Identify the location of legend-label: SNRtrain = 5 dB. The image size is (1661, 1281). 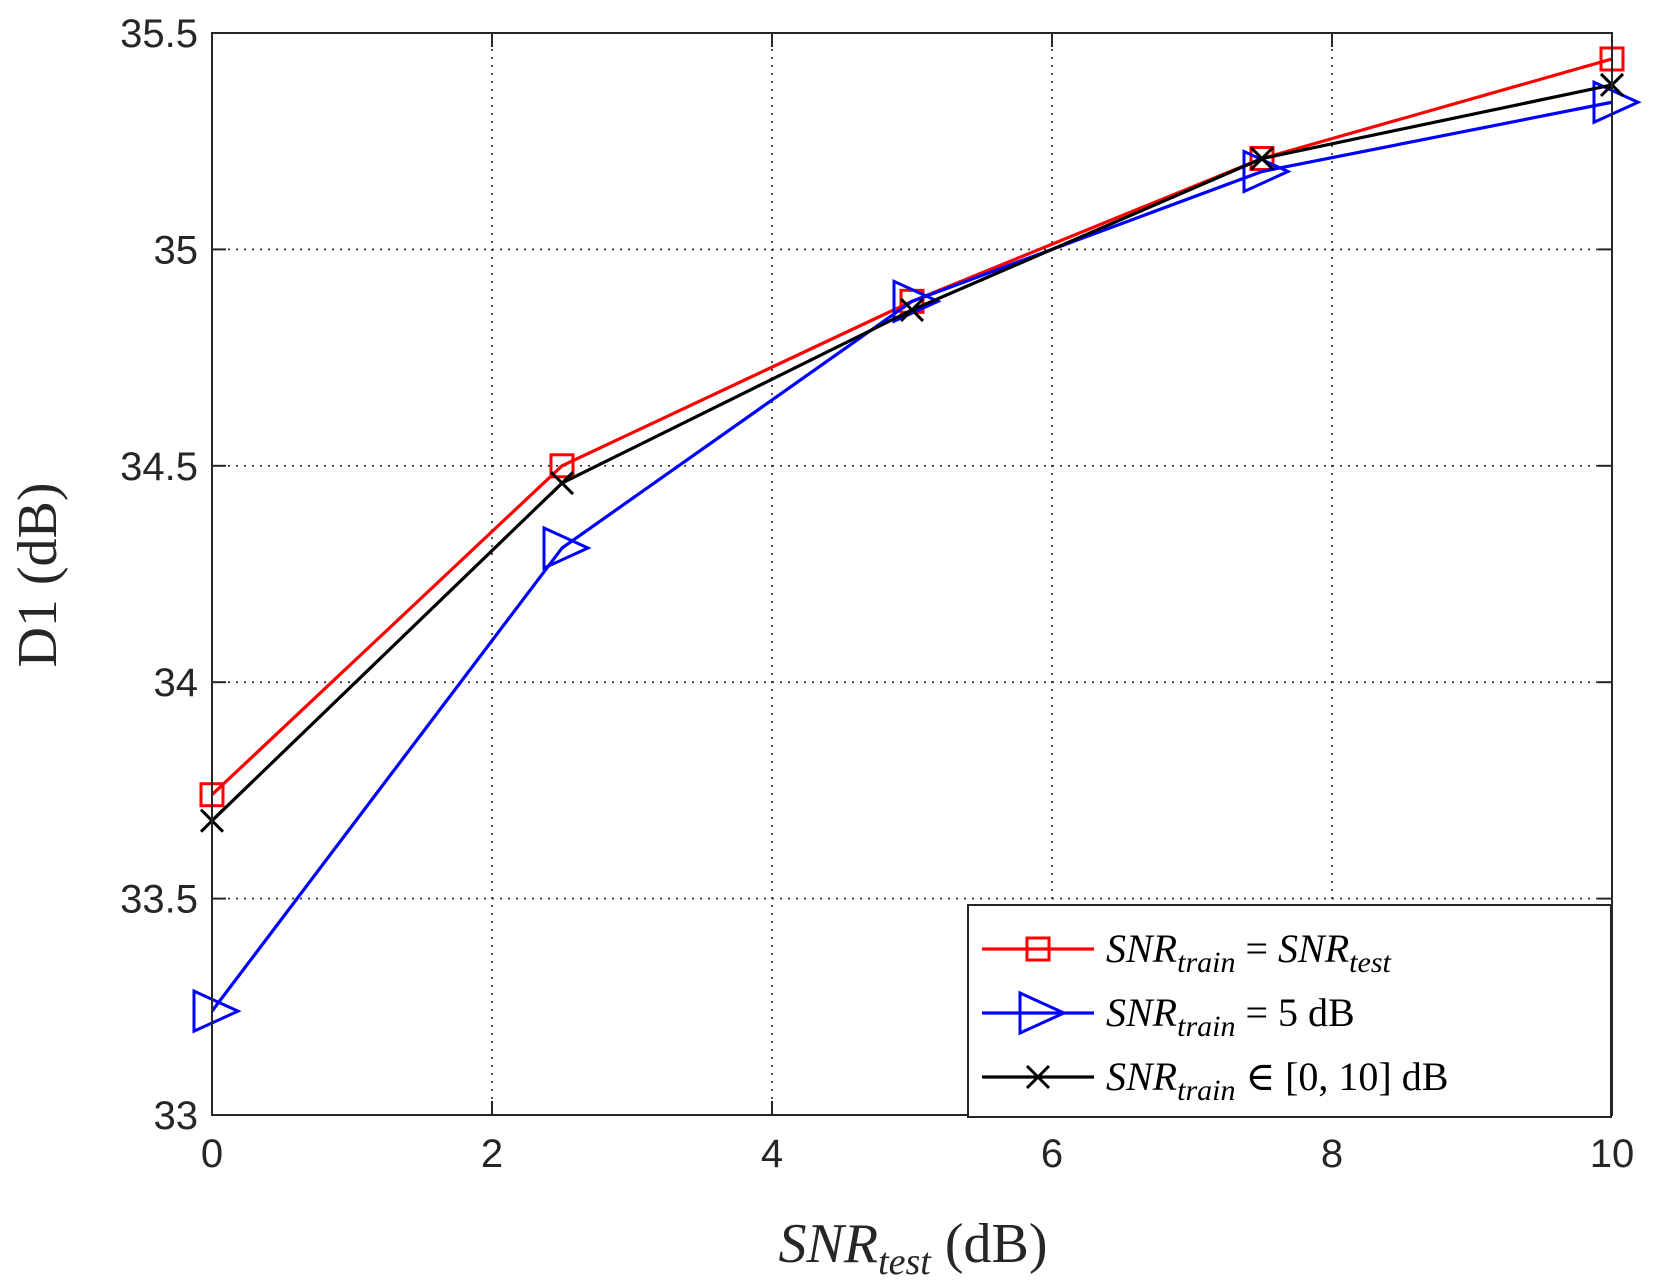
(1230, 1016).